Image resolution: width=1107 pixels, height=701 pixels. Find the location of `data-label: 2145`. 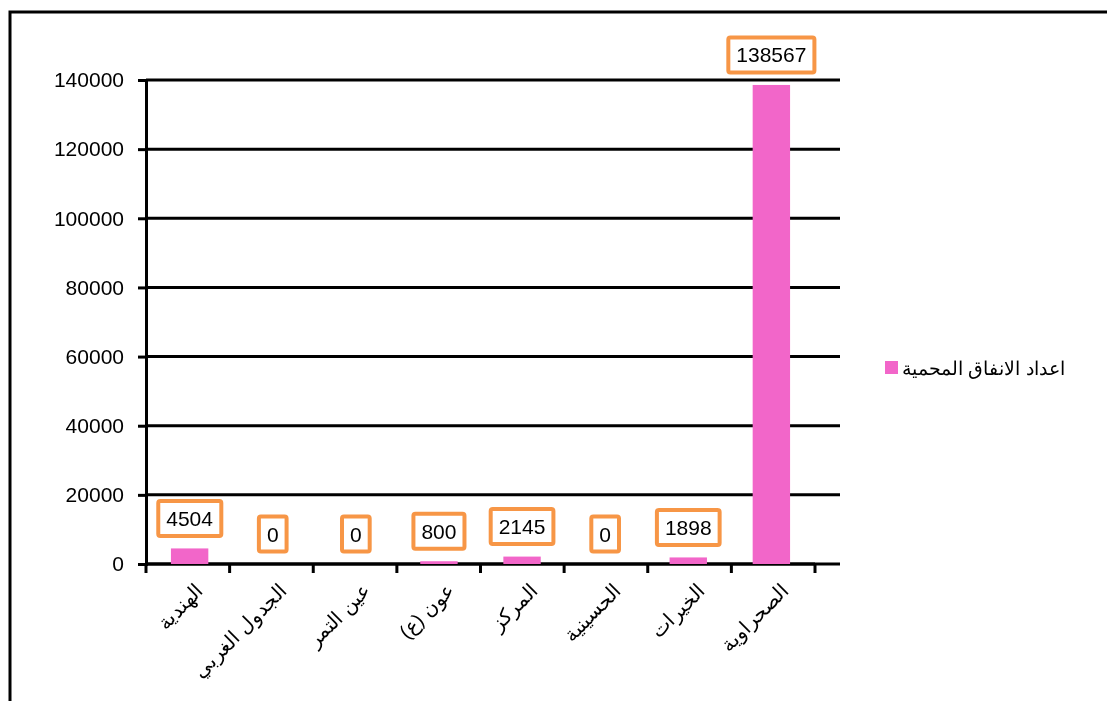

data-label: 2145 is located at coordinates (522, 527).